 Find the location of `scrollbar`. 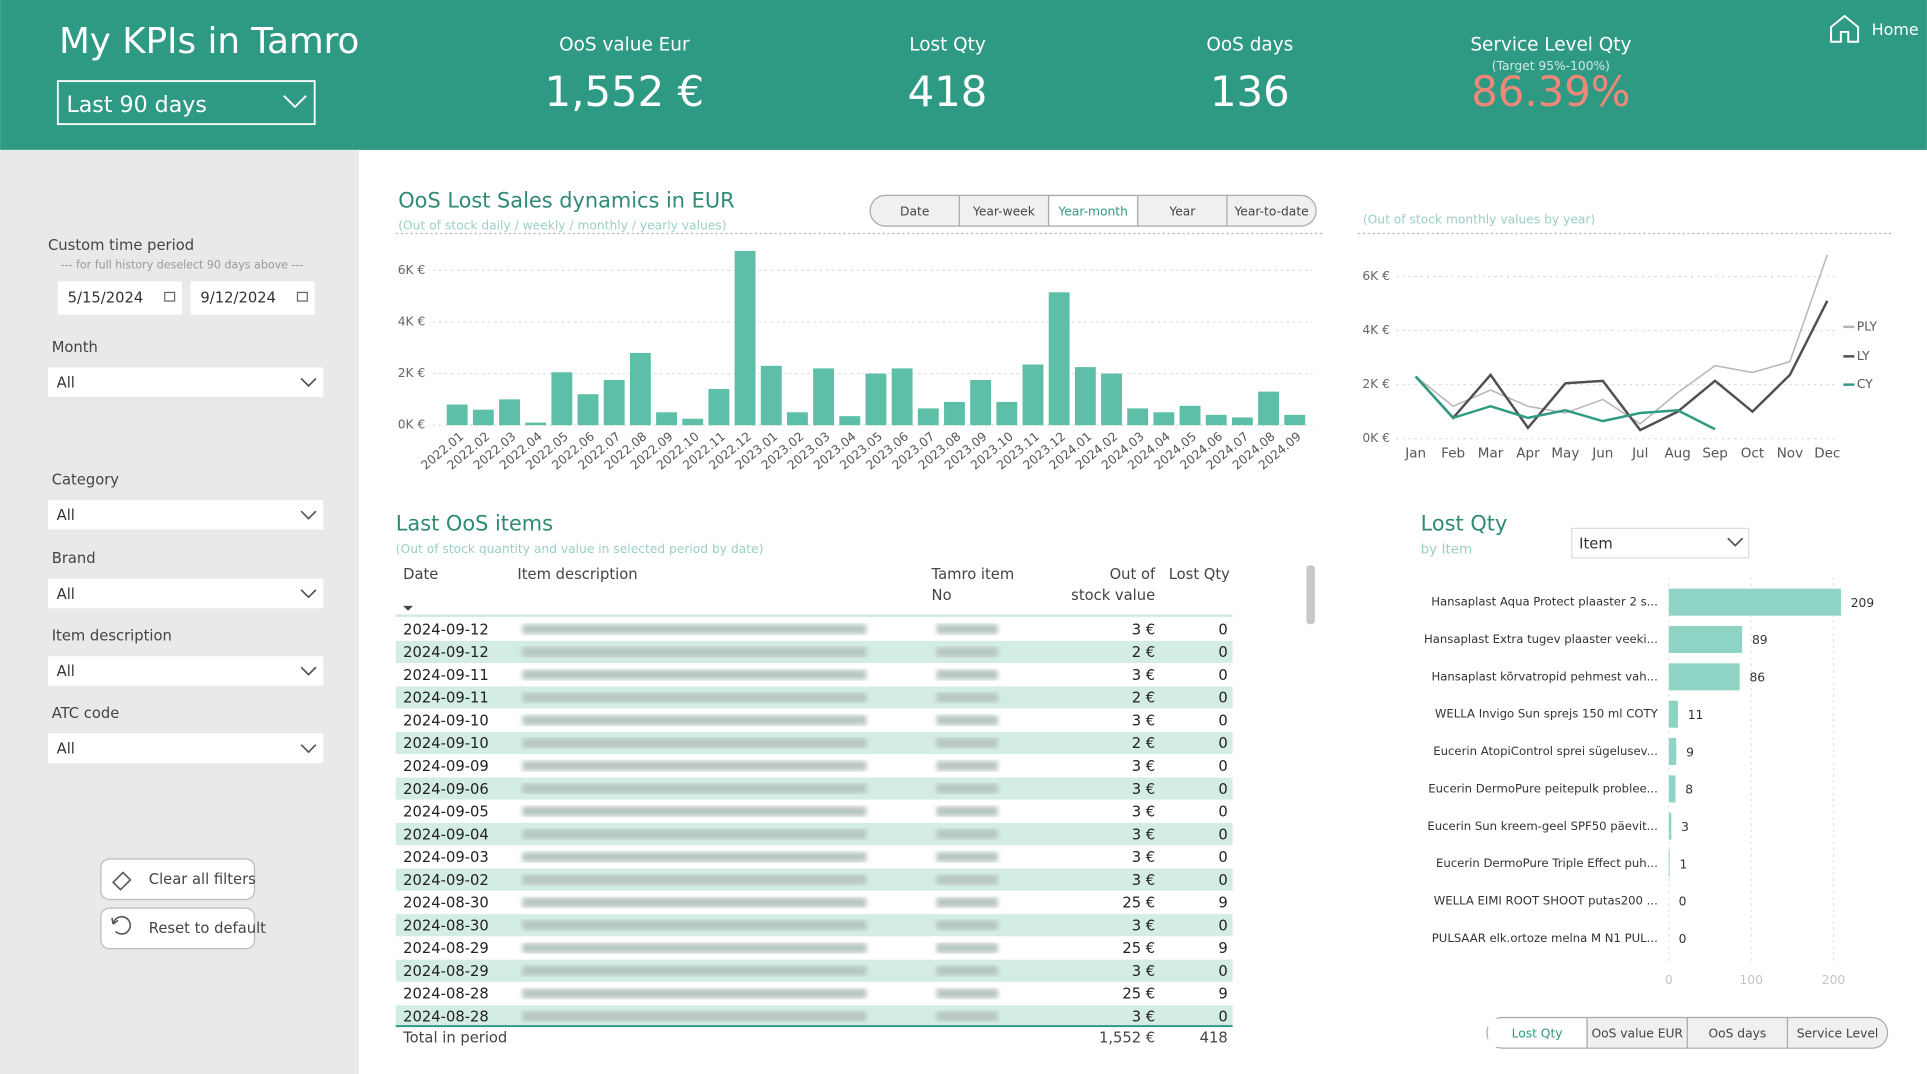

scrollbar is located at coordinates (1310, 595).